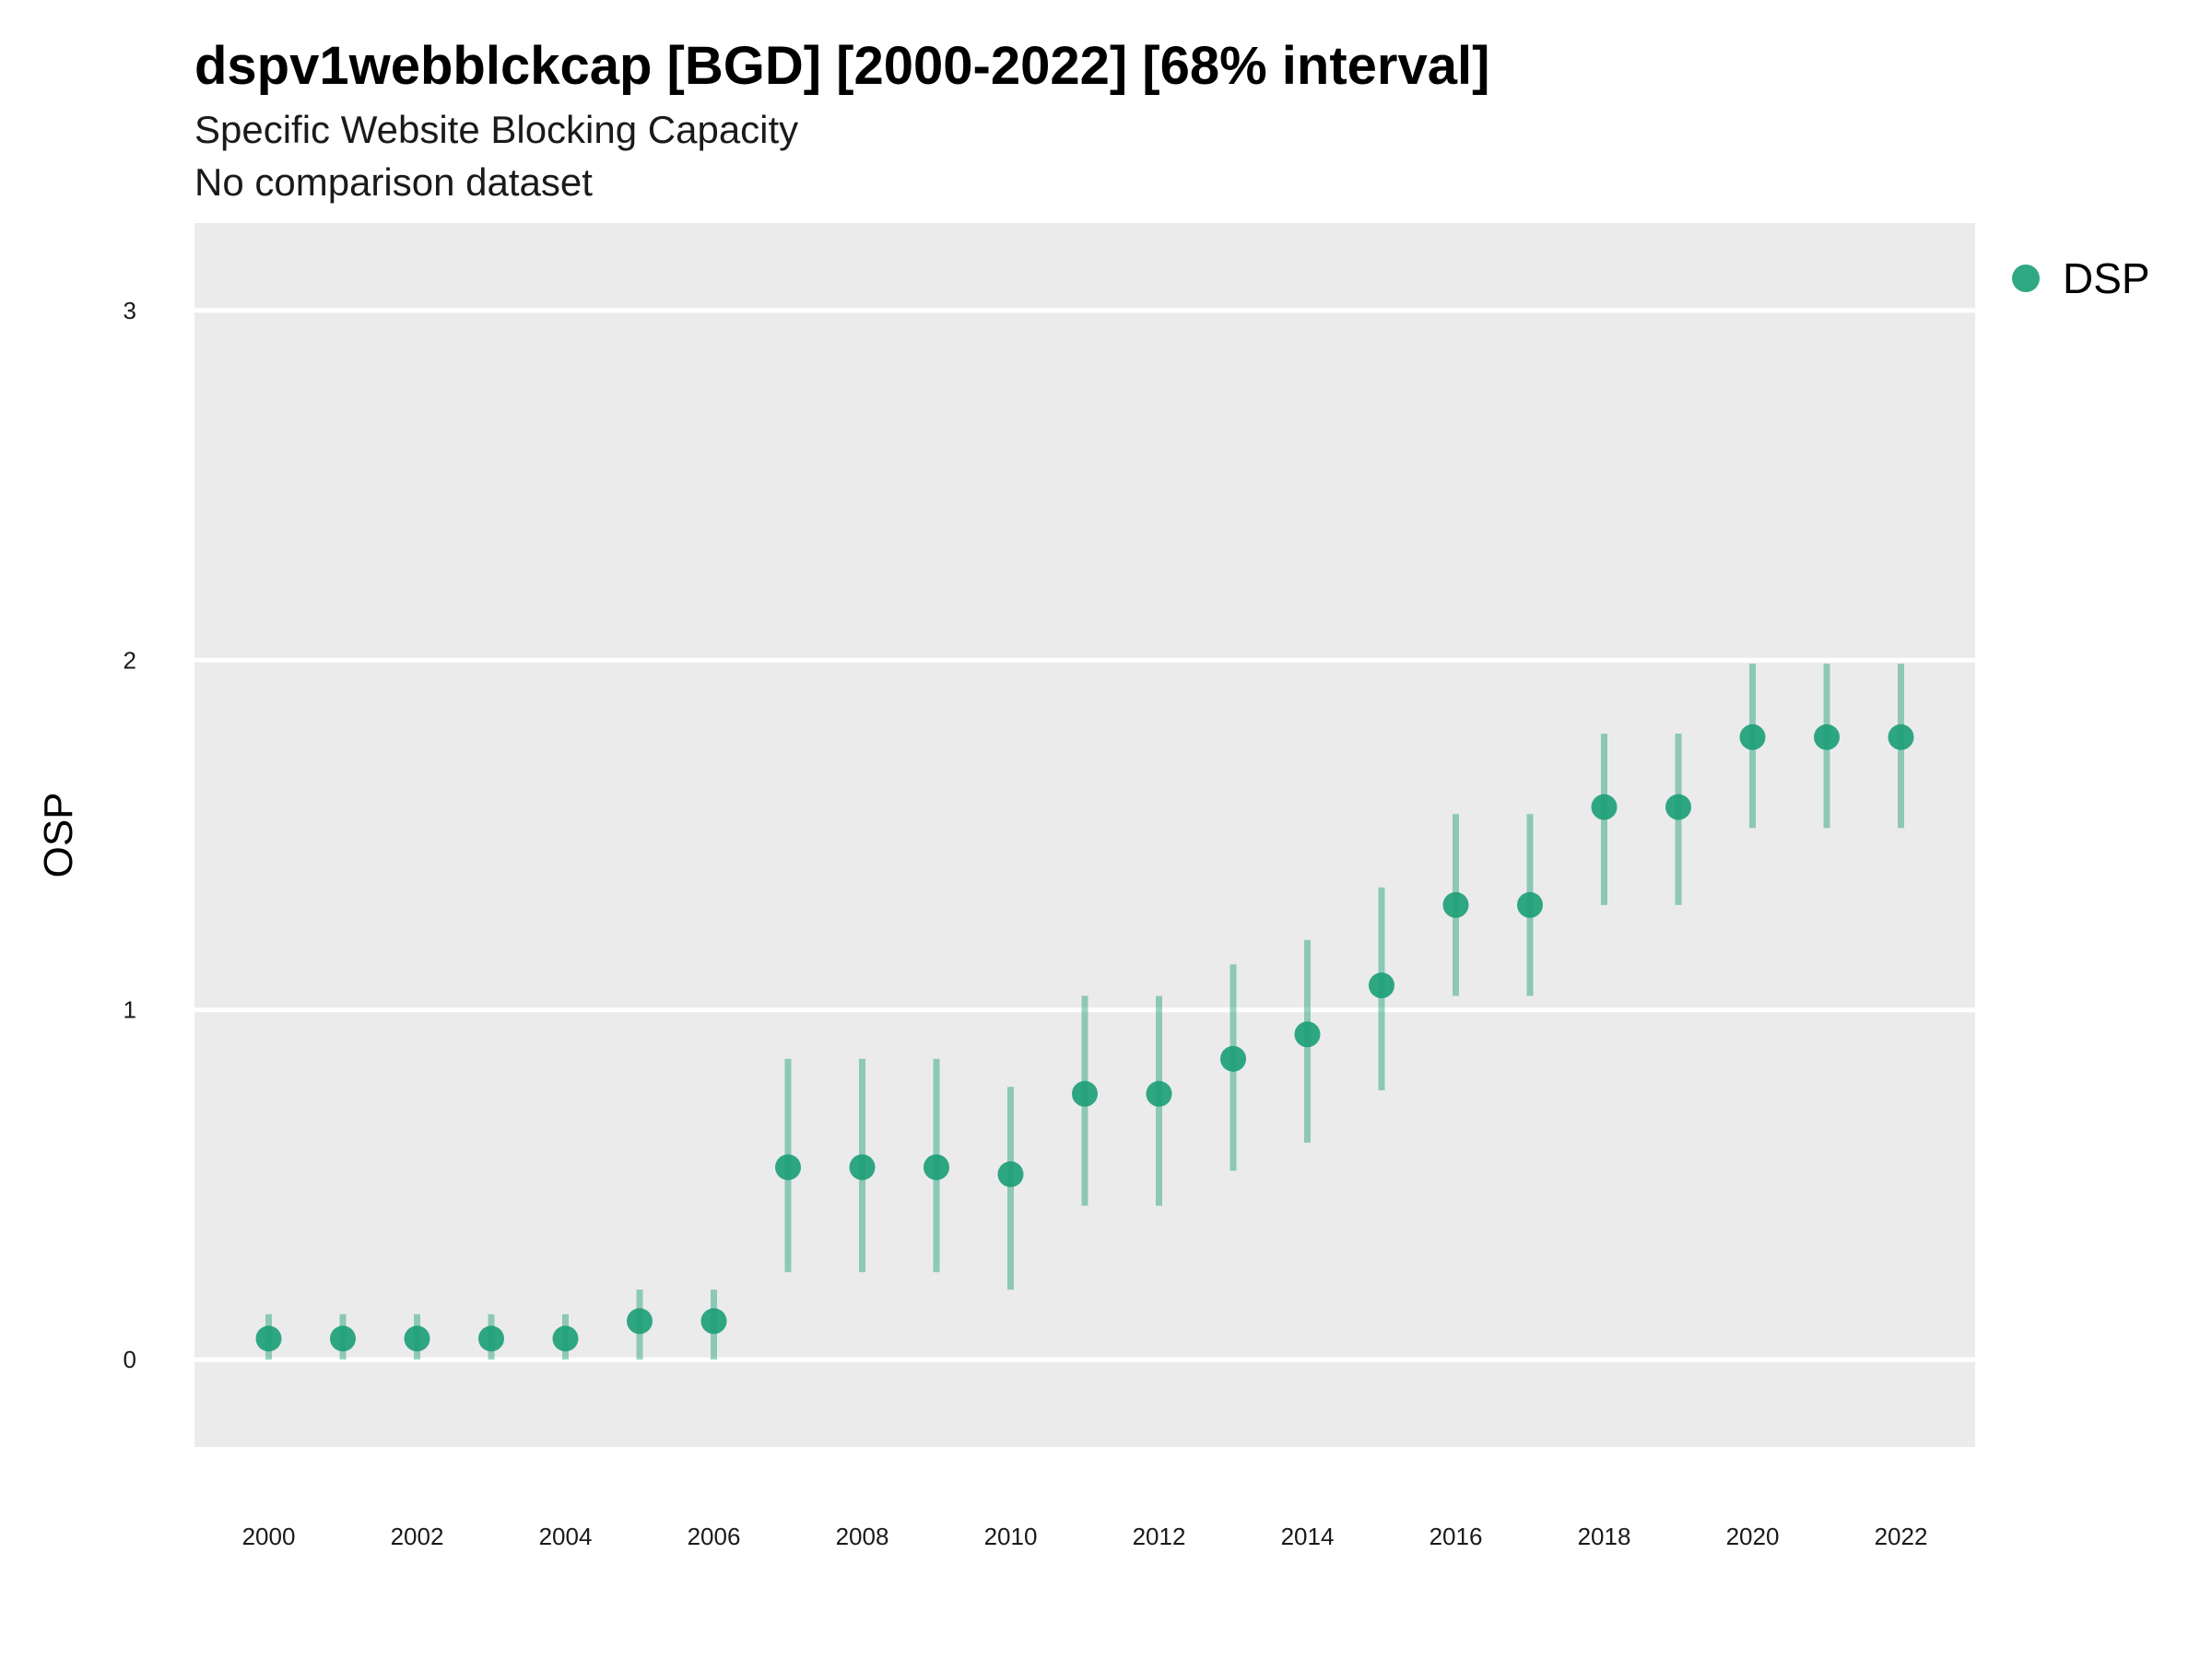 This screenshot has height=1659, width=2212. What do you see at coordinates (269, 1536) in the screenshot?
I see `x-tick-label: 2000` at bounding box center [269, 1536].